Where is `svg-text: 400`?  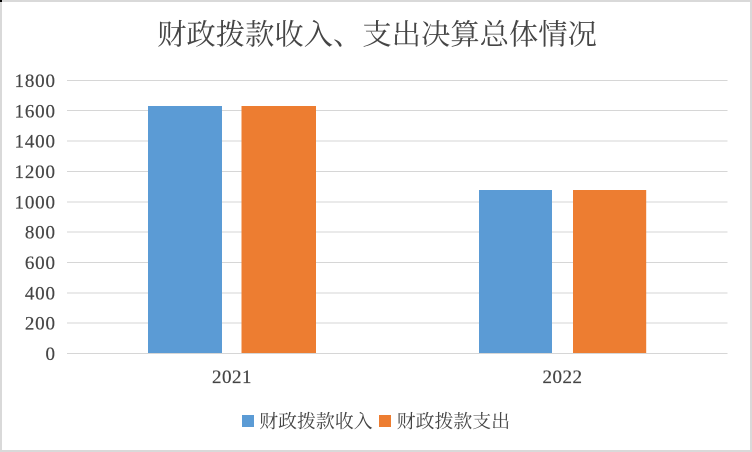 svg-text: 400 is located at coordinates (40, 293).